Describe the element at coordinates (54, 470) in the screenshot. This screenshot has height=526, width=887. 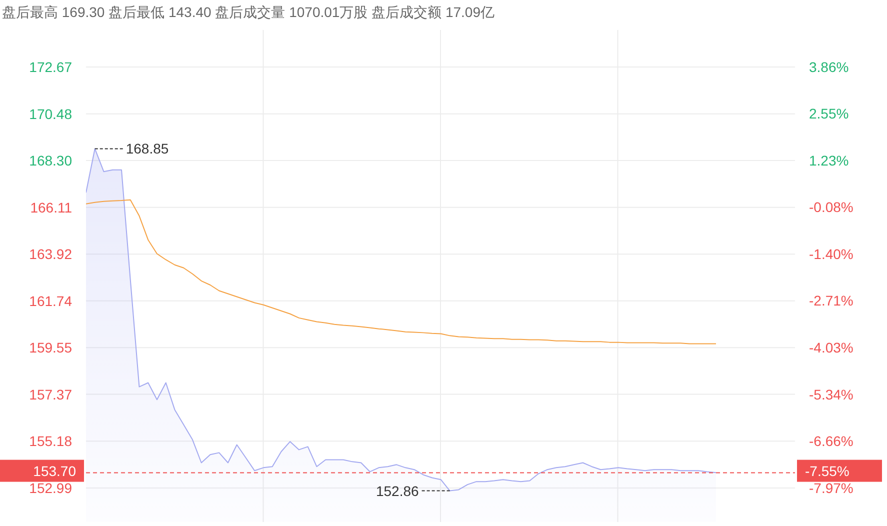
I see `ref-line-label: 153.70` at that location.